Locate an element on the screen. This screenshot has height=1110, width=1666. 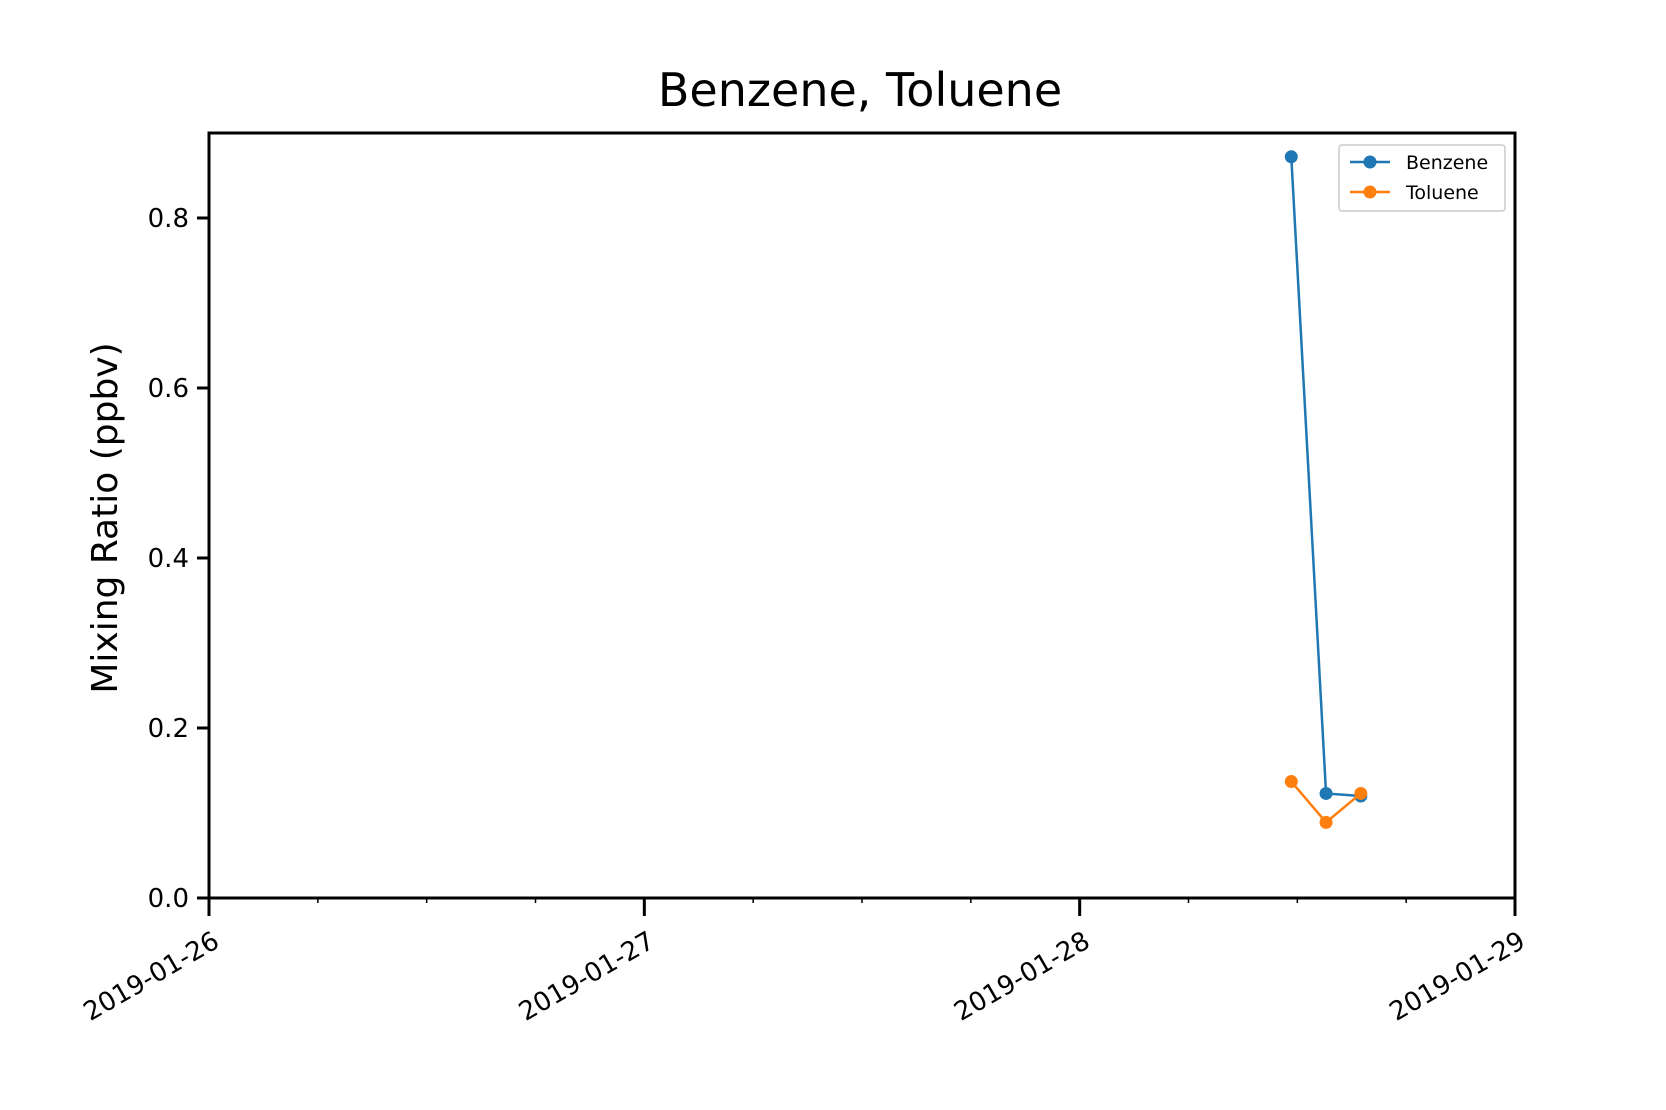
y-tick-label: 0.6 is located at coordinates (168, 389).